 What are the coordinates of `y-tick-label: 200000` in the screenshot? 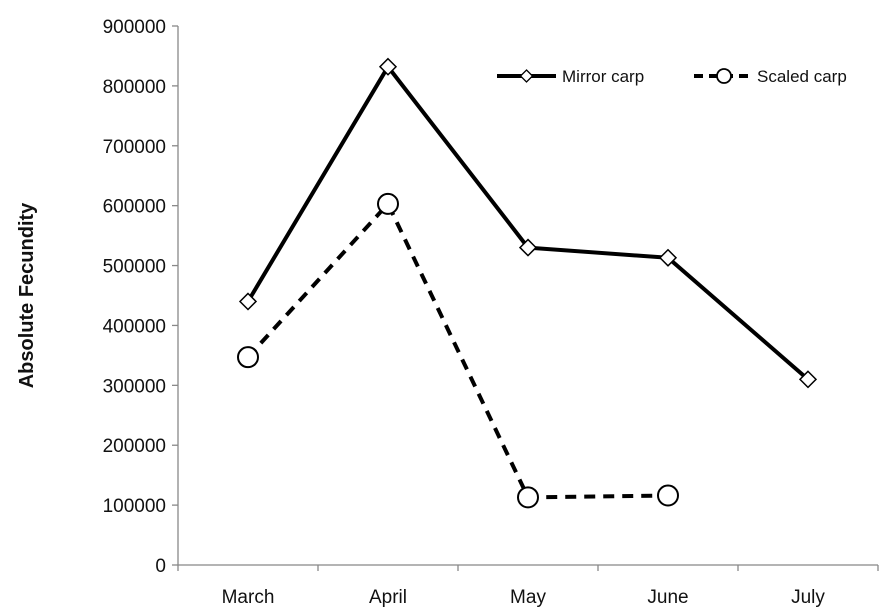 It's located at (134, 446).